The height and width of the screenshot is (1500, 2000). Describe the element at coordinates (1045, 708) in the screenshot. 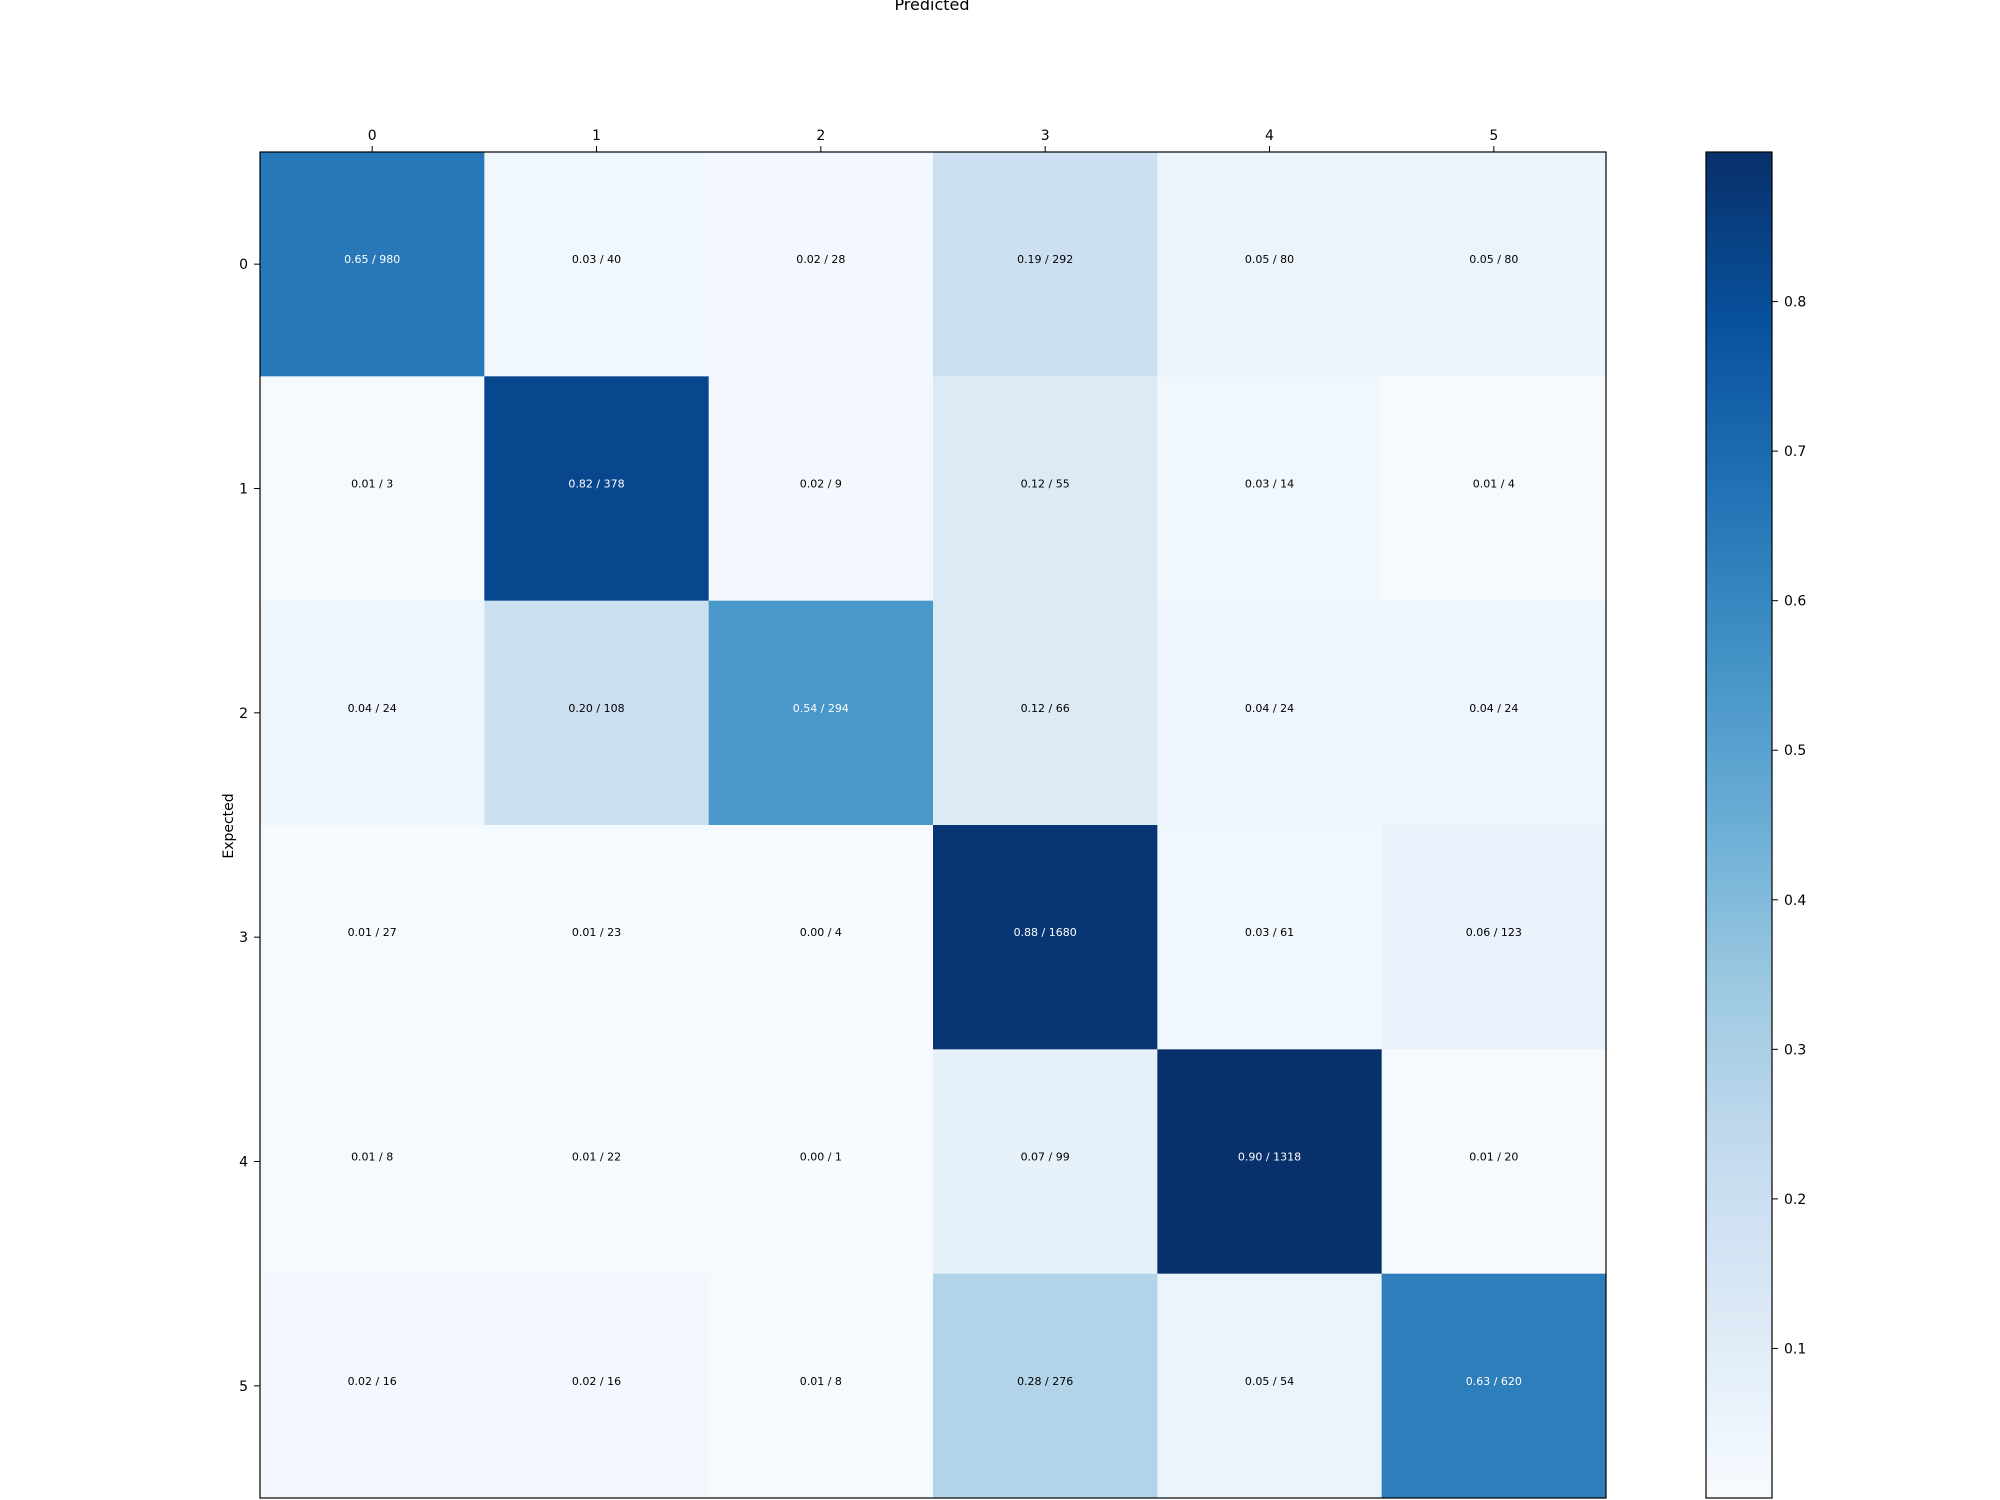

I see `cell-label: 0.12 / 66` at that location.